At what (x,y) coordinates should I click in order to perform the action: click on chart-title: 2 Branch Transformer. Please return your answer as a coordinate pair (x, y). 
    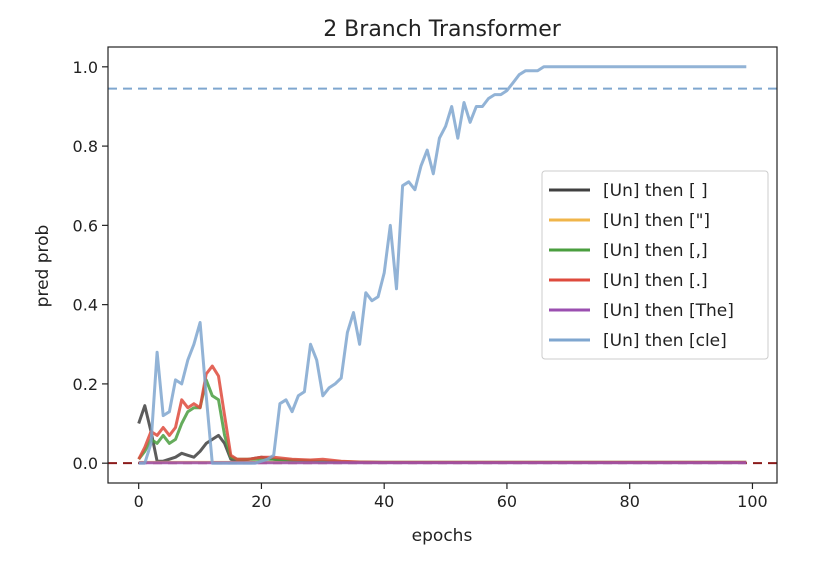
    Looking at the image, I should click on (442, 29).